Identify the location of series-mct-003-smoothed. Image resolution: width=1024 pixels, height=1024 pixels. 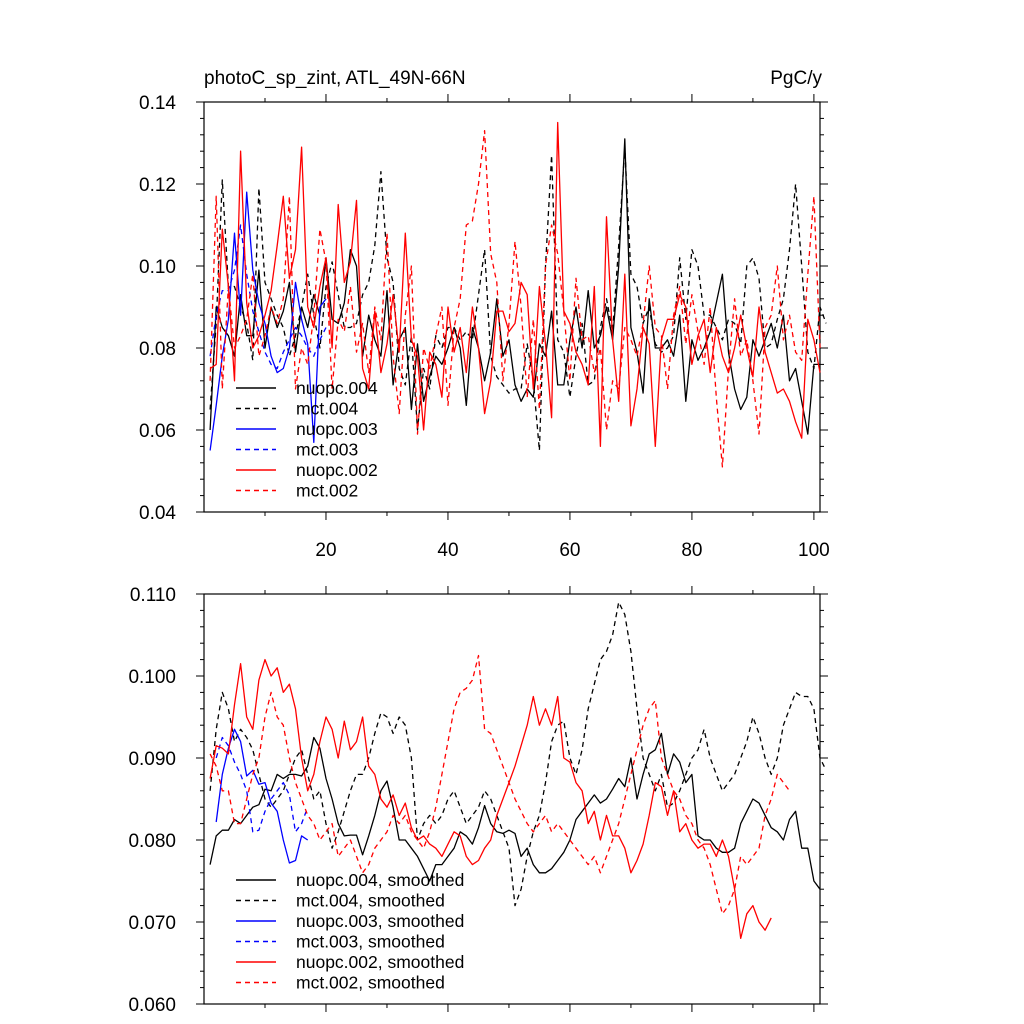
(262, 784).